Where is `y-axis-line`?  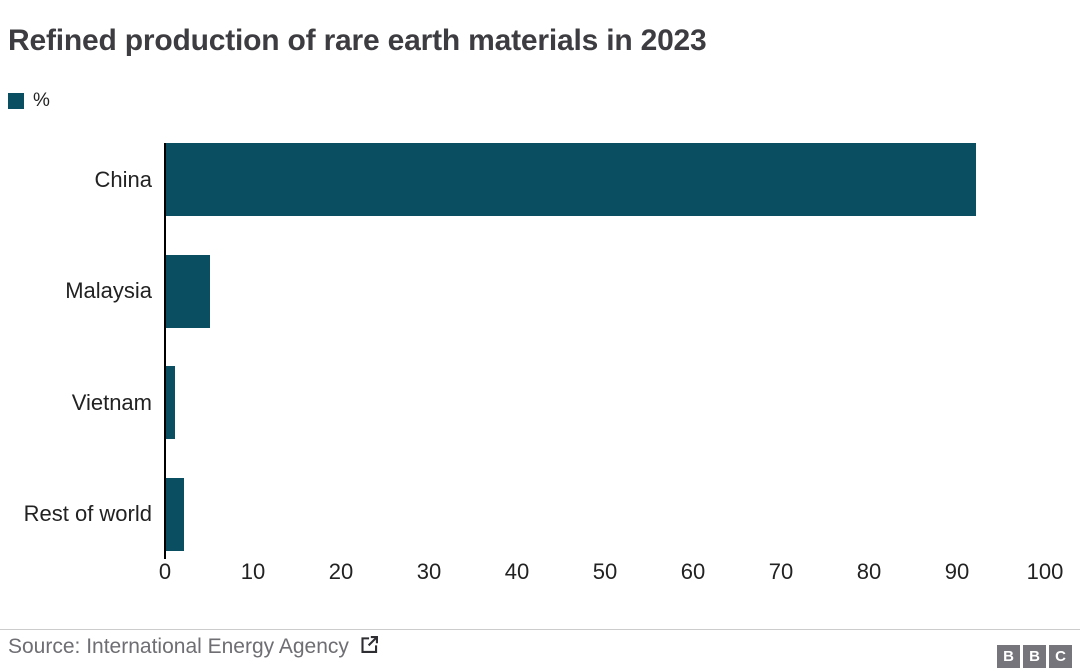 y-axis-line is located at coordinates (164, 351).